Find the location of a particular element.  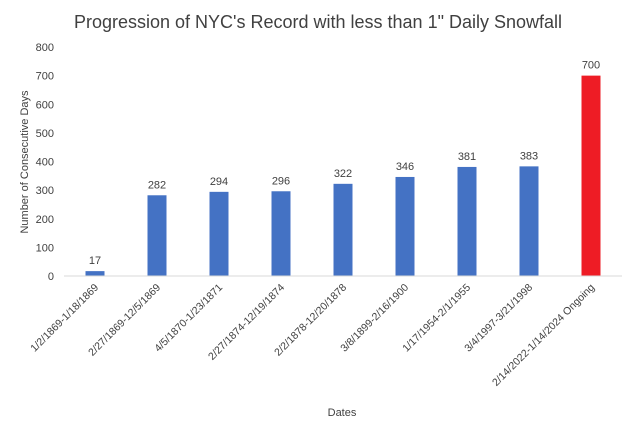

y-tick-label: 300 is located at coordinates (45, 191).